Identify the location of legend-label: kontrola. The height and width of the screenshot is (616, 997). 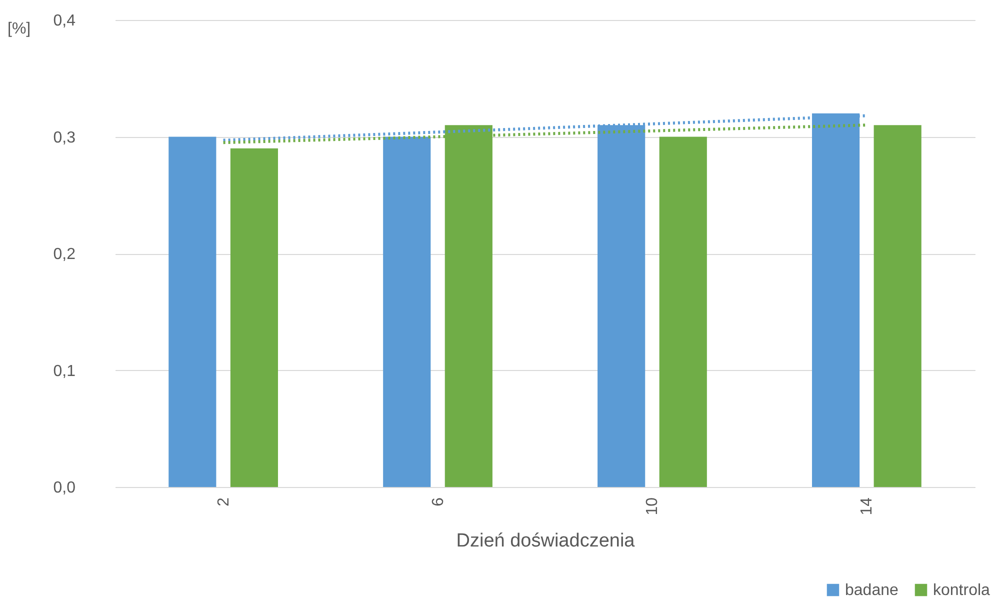
(961, 590).